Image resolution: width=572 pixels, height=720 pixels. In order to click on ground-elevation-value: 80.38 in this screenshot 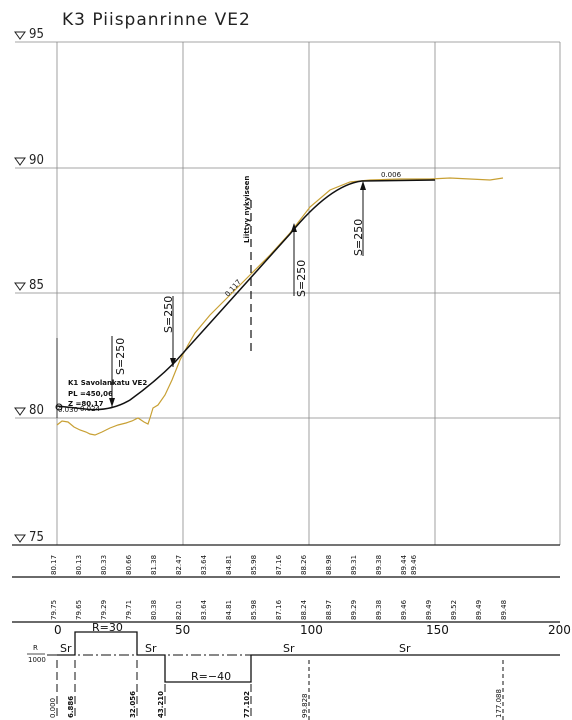, I will do `click(154, 610)`.